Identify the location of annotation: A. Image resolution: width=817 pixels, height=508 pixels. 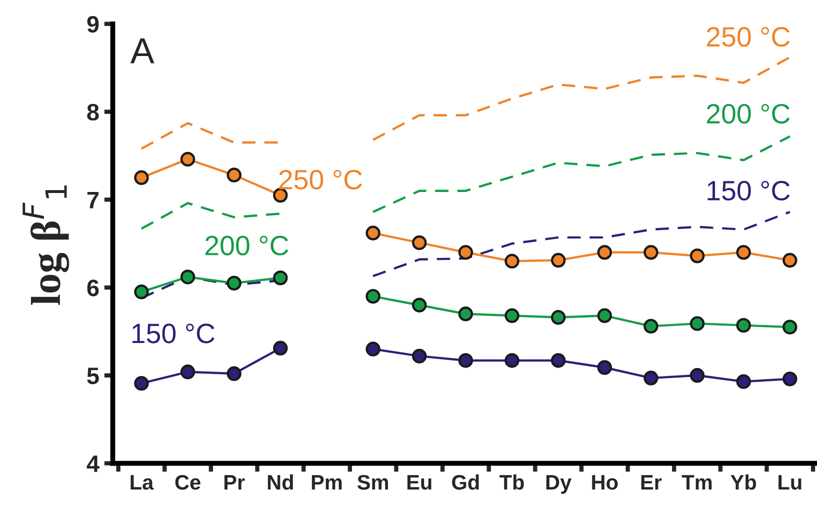
(142, 51).